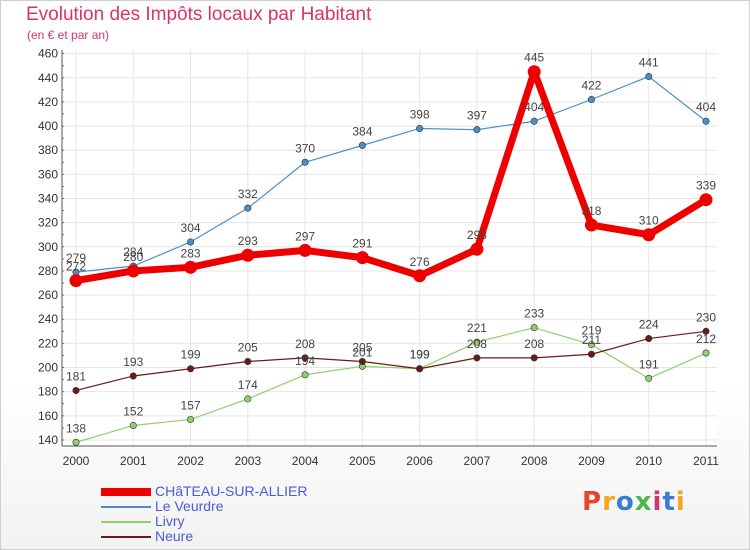  I want to click on x-tick-label: 2009, so click(591, 461).